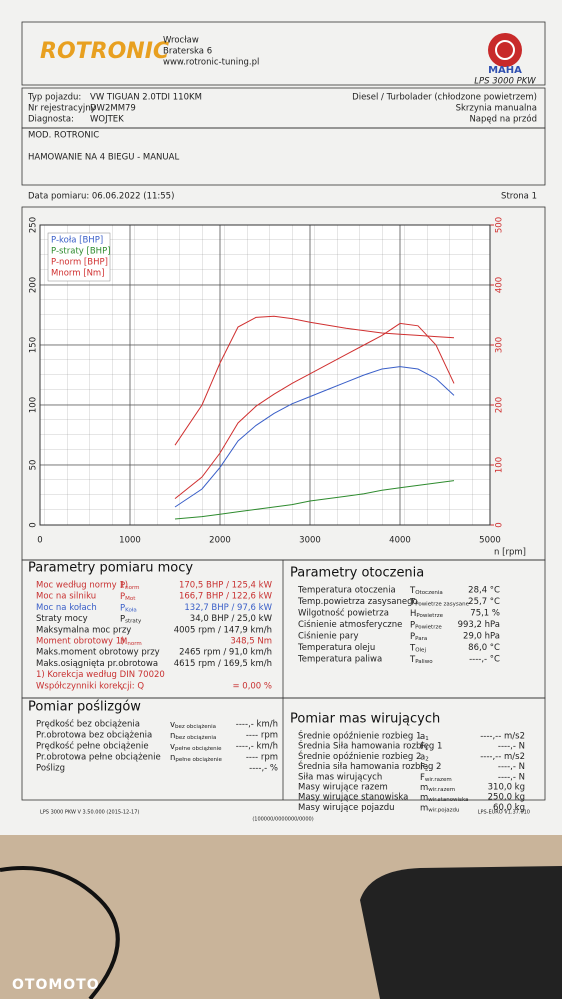 Image resolution: width=562 pixels, height=999 pixels. Describe the element at coordinates (481, 637) in the screenshot. I see `row-value: 29,0 hPa` at that location.